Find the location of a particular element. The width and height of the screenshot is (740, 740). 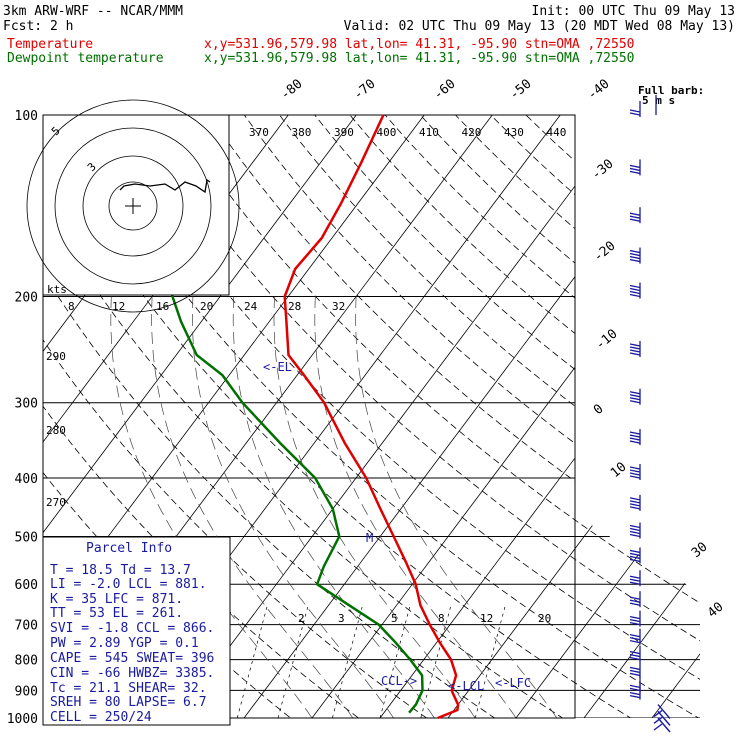

parcel-row: PW = 2.89 YGP = 0.1 is located at coordinates (124, 643).